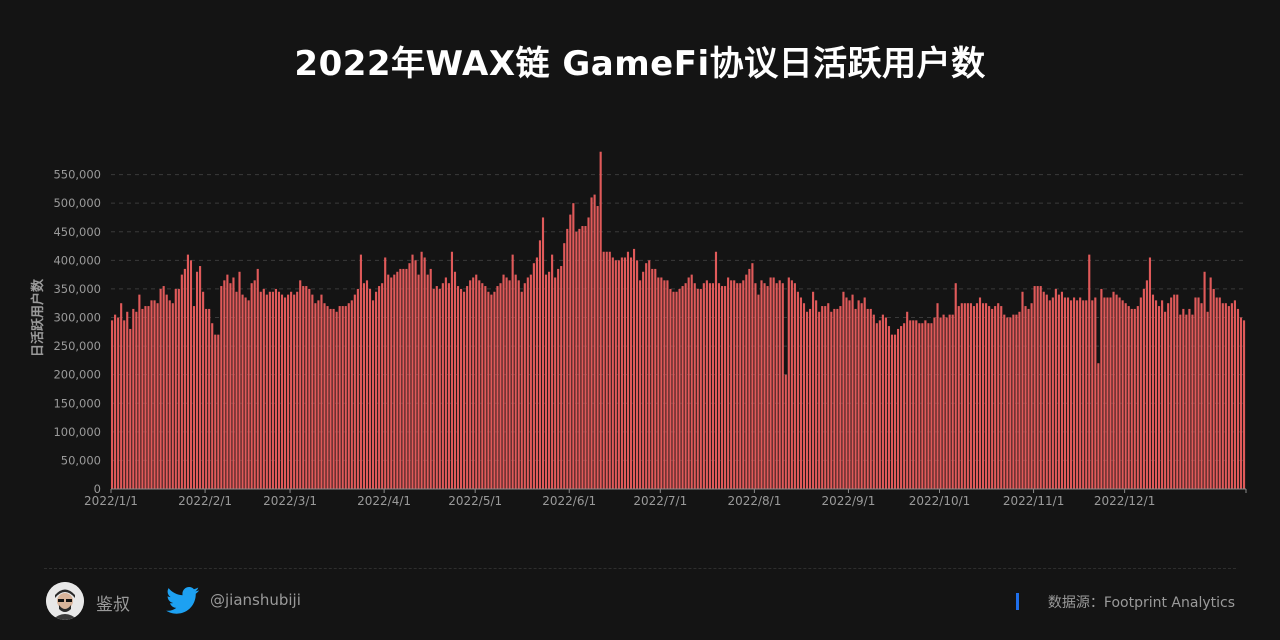 This screenshot has height=640, width=1280. I want to click on x-tick-label: 2022/6/1, so click(569, 501).